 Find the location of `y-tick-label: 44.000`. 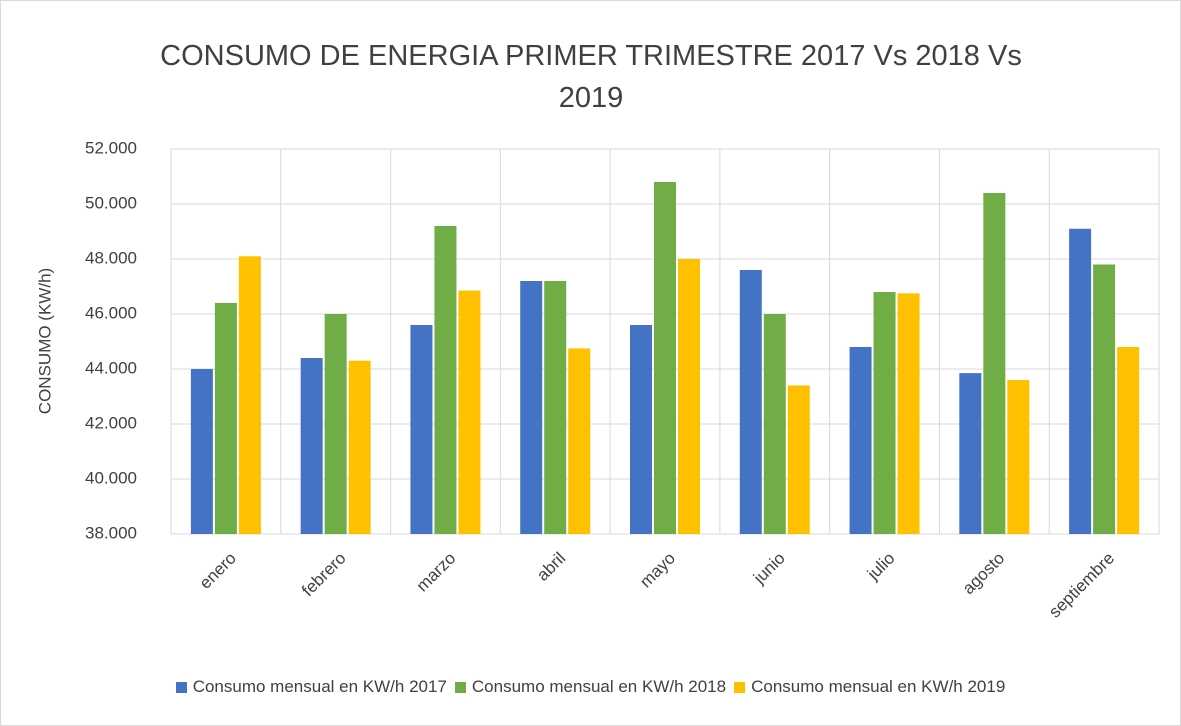

y-tick-label: 44.000 is located at coordinates (111, 367).